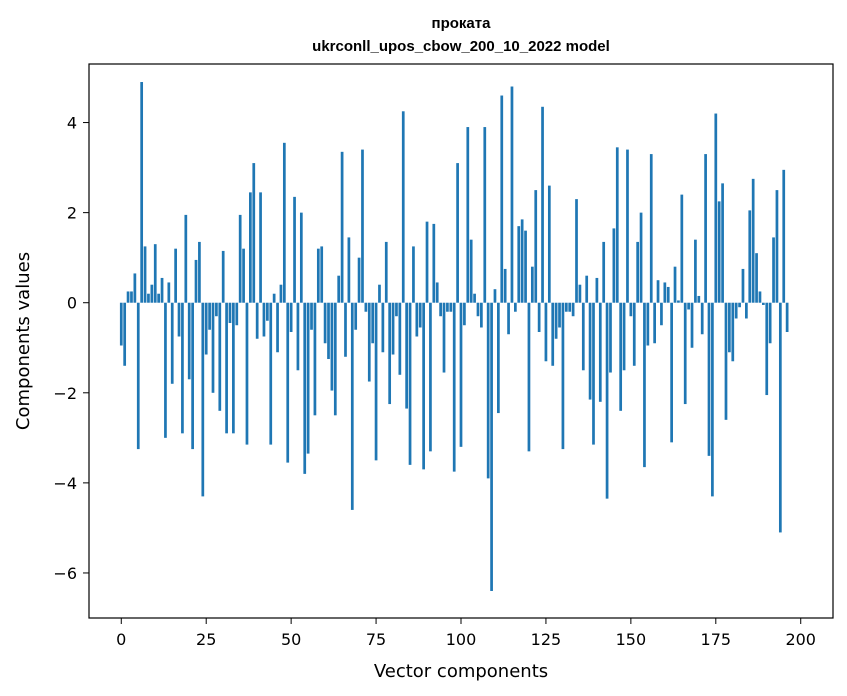 This screenshot has height=696, width=847. Describe the element at coordinates (72, 123) in the screenshot. I see `y-tick-label: 4` at that location.